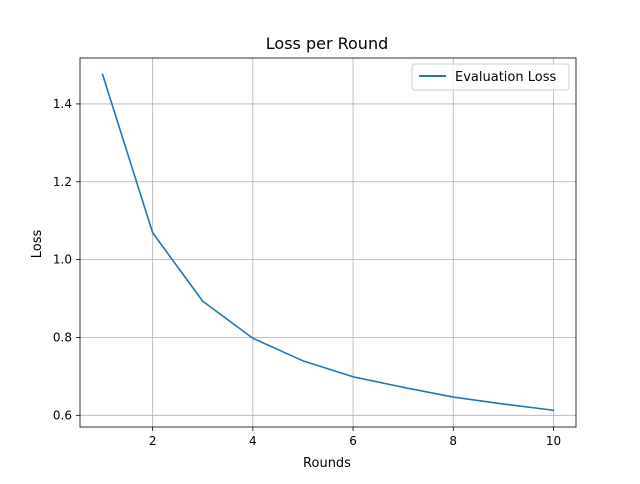 Image resolution: width=640 pixels, height=484 pixels. I want to click on y-tick-label: 1.0, so click(62, 260).